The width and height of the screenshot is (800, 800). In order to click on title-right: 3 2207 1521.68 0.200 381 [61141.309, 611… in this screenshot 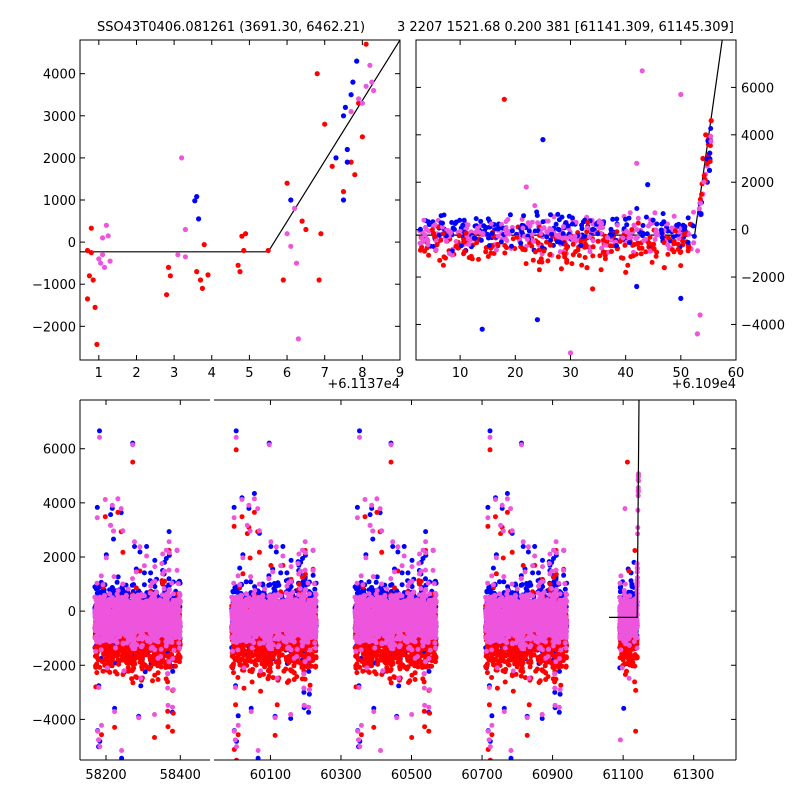, I will do `click(565, 27)`.